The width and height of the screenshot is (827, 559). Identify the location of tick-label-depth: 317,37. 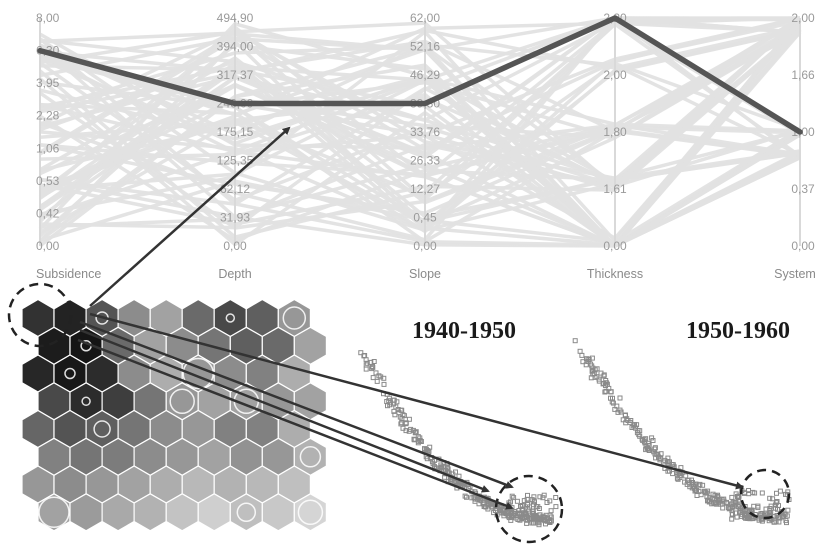
(235, 75).